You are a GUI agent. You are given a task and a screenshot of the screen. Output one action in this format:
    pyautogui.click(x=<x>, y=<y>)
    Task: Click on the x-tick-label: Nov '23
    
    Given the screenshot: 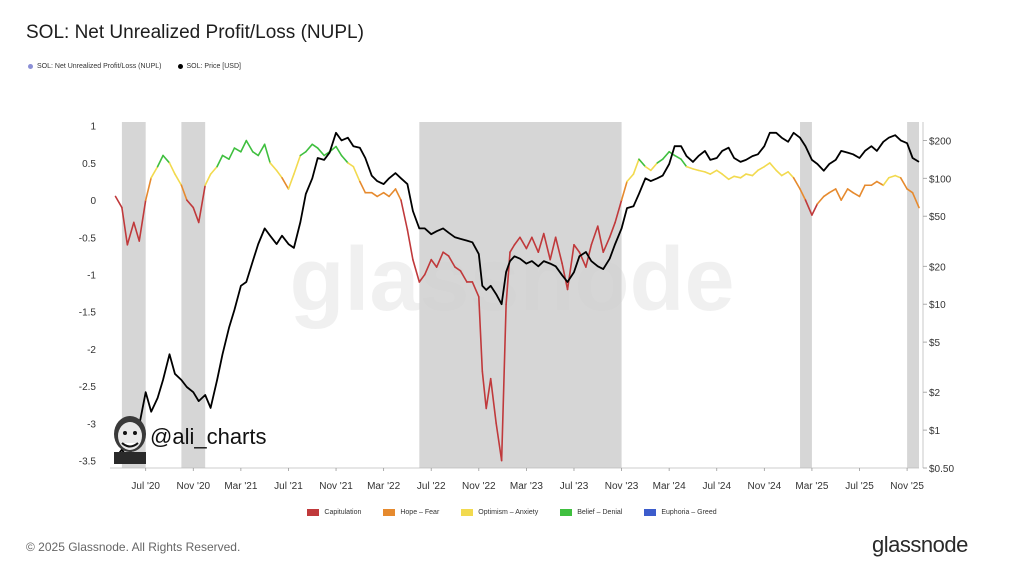 What is the action you would take?
    pyautogui.click(x=622, y=486)
    